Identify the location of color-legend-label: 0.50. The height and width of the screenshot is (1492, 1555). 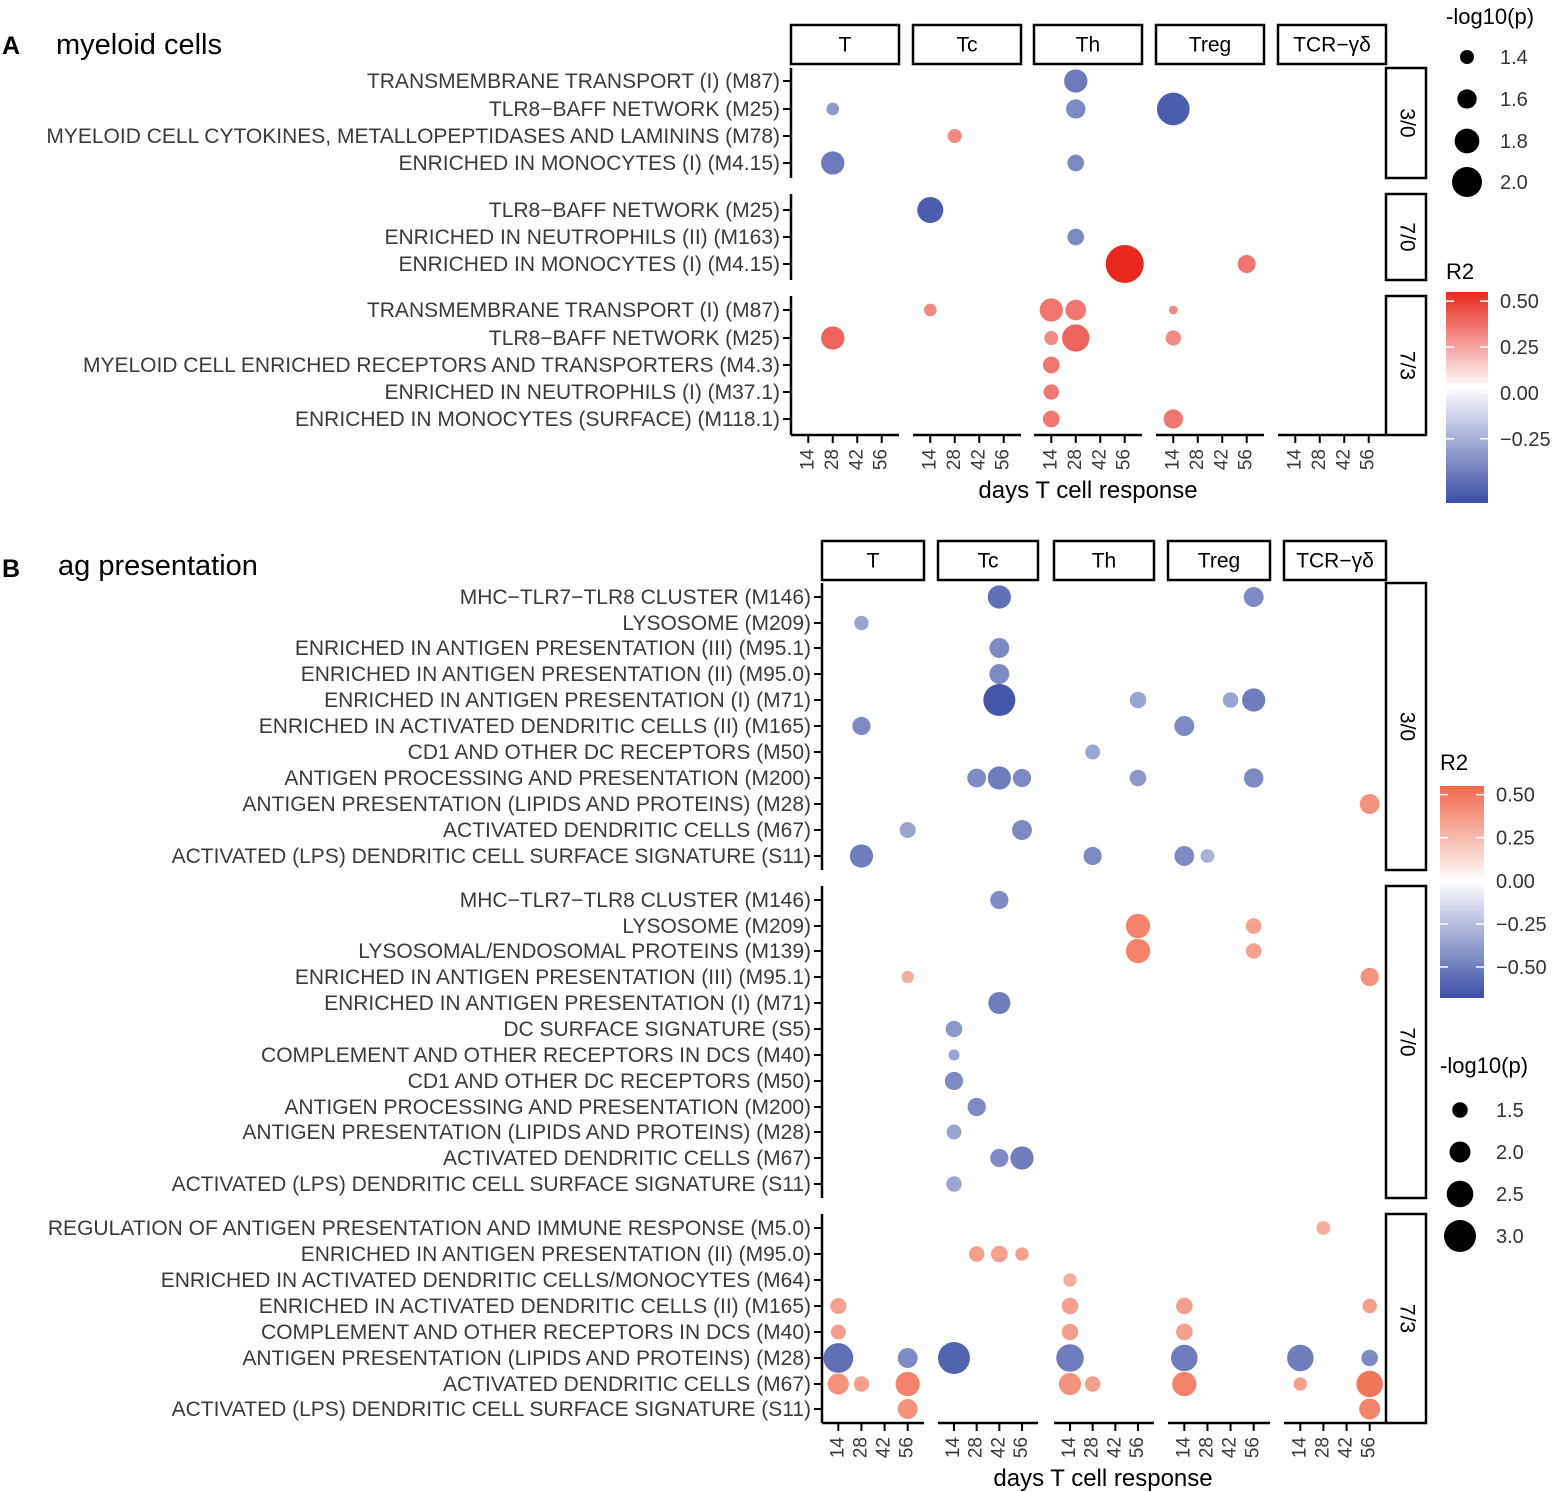
(1515, 796).